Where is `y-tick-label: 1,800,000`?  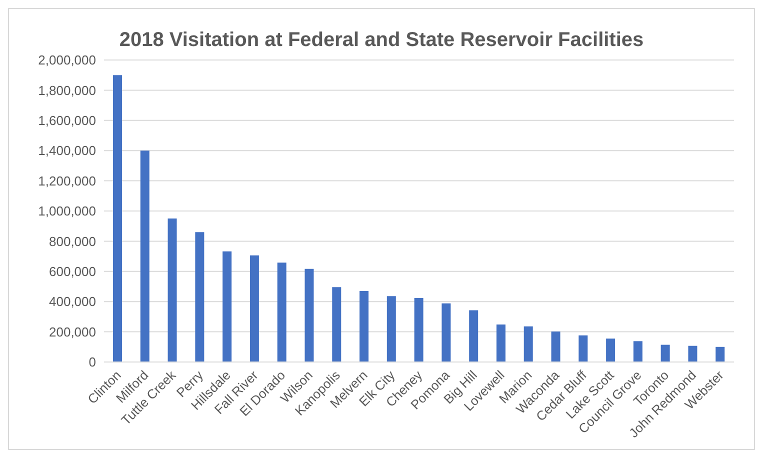
y-tick-label: 1,800,000 is located at coordinates (67, 90).